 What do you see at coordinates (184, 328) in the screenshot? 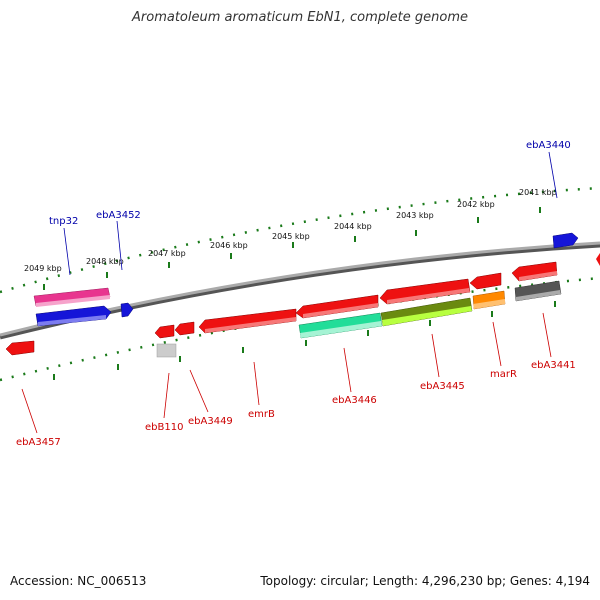
I see `gene-ebA3449` at bounding box center [184, 328].